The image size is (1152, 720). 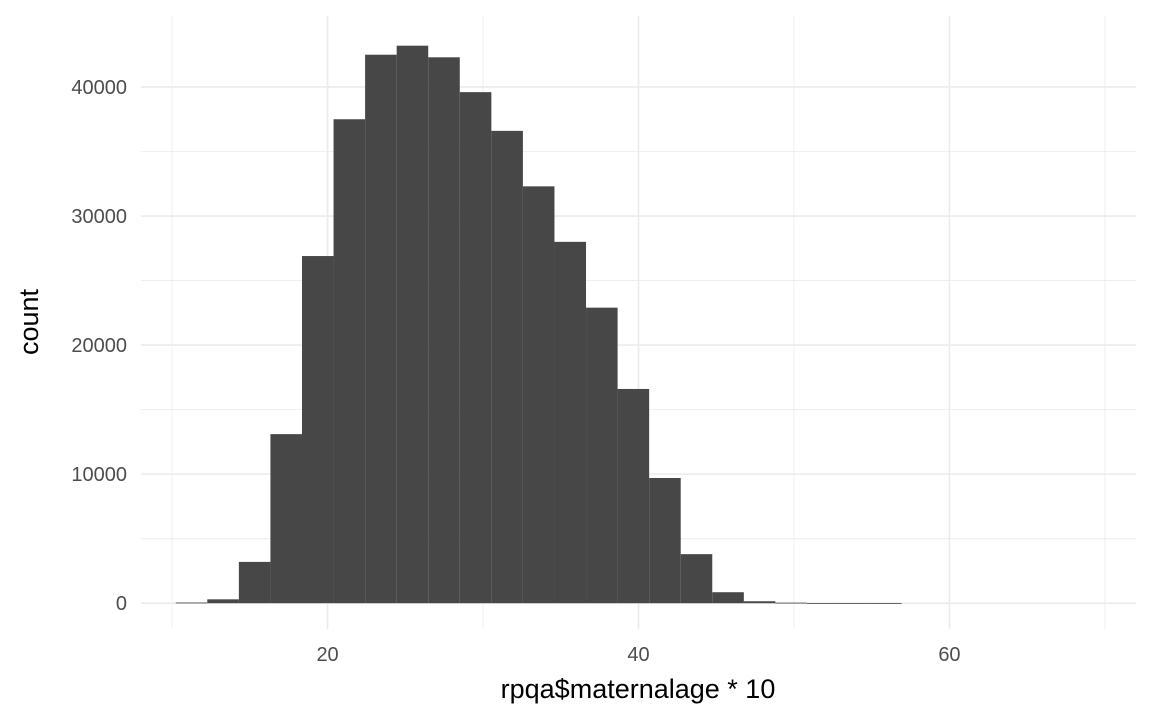 I want to click on x-tick-label: 20, so click(x=327, y=655).